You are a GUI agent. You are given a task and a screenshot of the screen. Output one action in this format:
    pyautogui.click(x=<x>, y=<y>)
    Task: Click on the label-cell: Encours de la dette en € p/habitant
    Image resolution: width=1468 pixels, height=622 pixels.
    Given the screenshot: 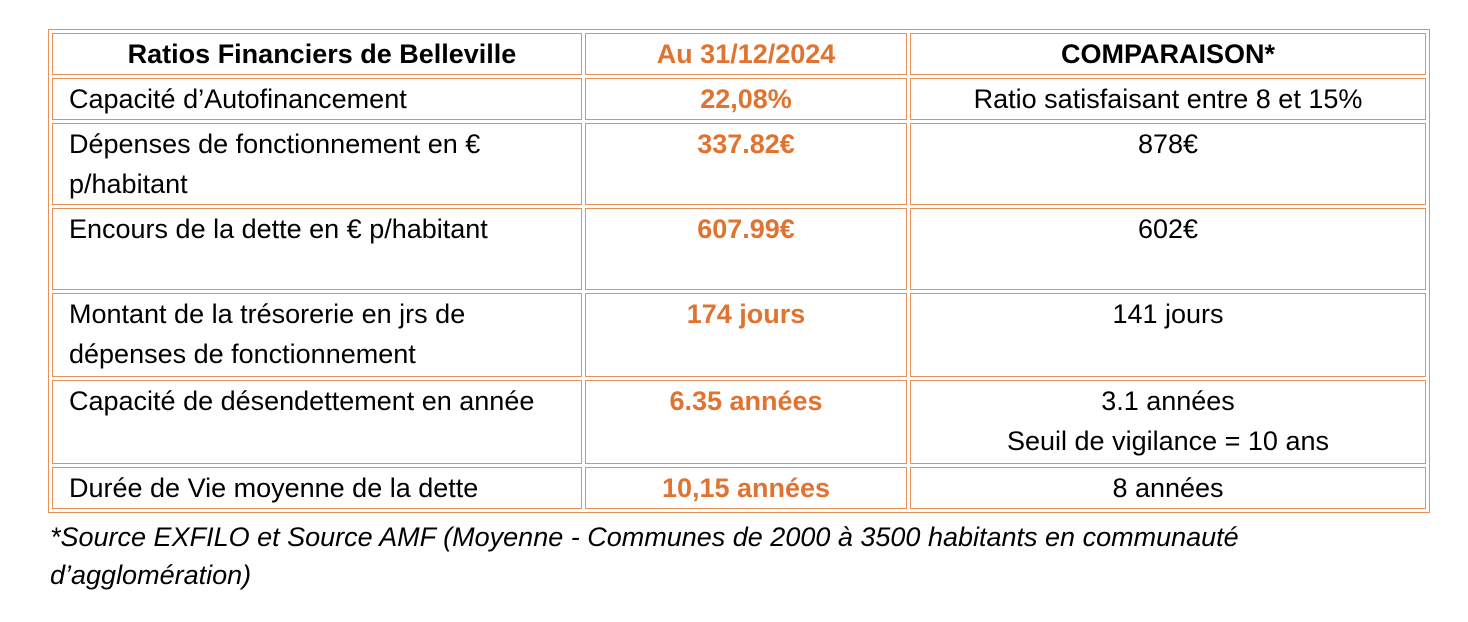 What is the action you would take?
    pyautogui.click(x=317, y=249)
    